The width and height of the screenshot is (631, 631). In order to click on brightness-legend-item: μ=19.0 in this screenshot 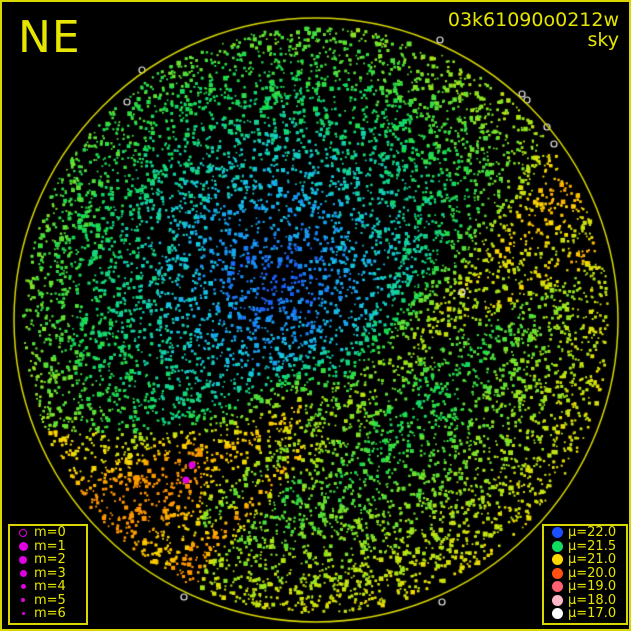, I will do `click(585, 587)`.